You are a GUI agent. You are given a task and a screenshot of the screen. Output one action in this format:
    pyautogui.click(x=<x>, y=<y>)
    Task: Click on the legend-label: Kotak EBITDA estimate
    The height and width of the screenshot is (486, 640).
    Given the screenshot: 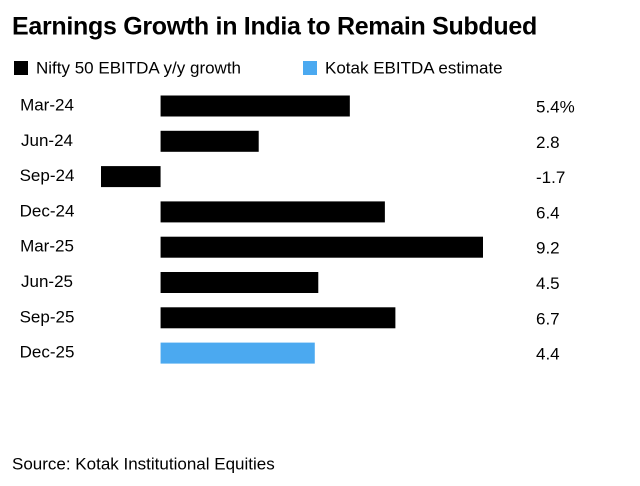 What is the action you would take?
    pyautogui.click(x=414, y=67)
    